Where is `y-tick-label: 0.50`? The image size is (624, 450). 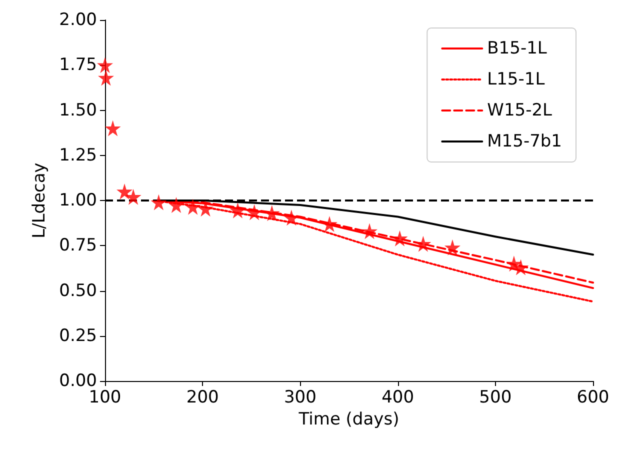 y-tick-label: 0.50 is located at coordinates (78, 290).